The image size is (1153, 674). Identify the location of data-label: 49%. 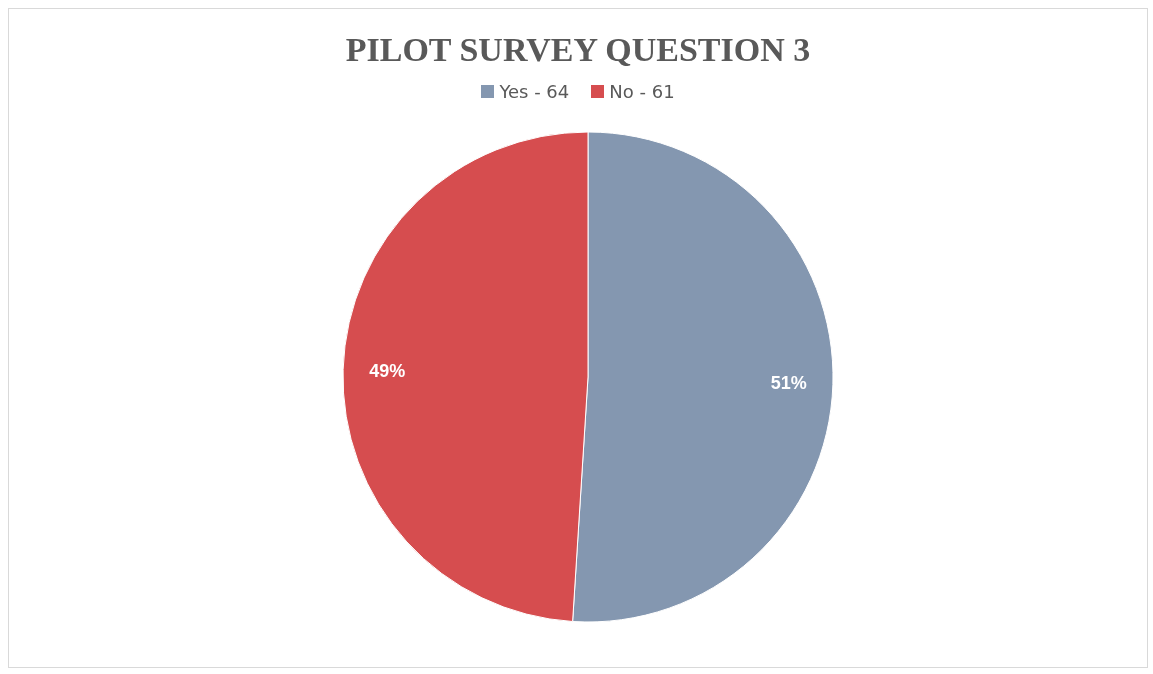
(387, 370).